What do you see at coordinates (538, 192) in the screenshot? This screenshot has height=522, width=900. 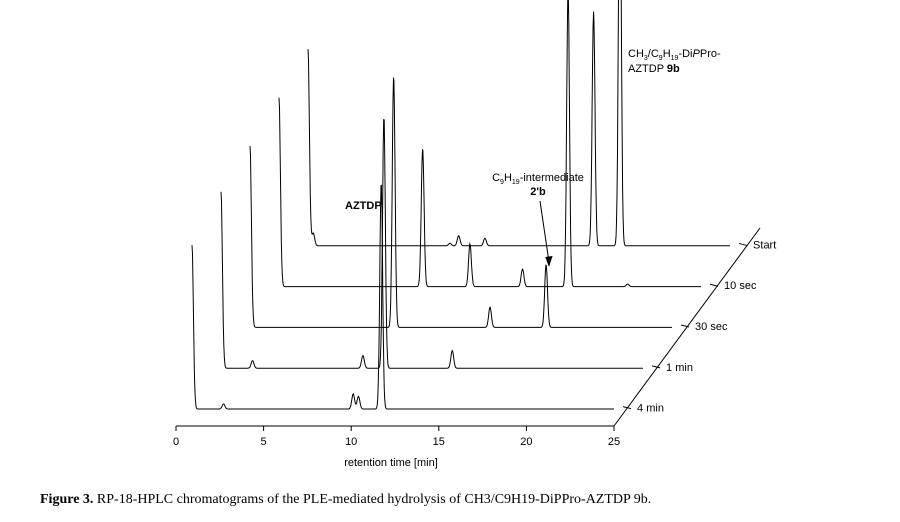 I see `annotation-intermediate-line2: 2'b` at bounding box center [538, 192].